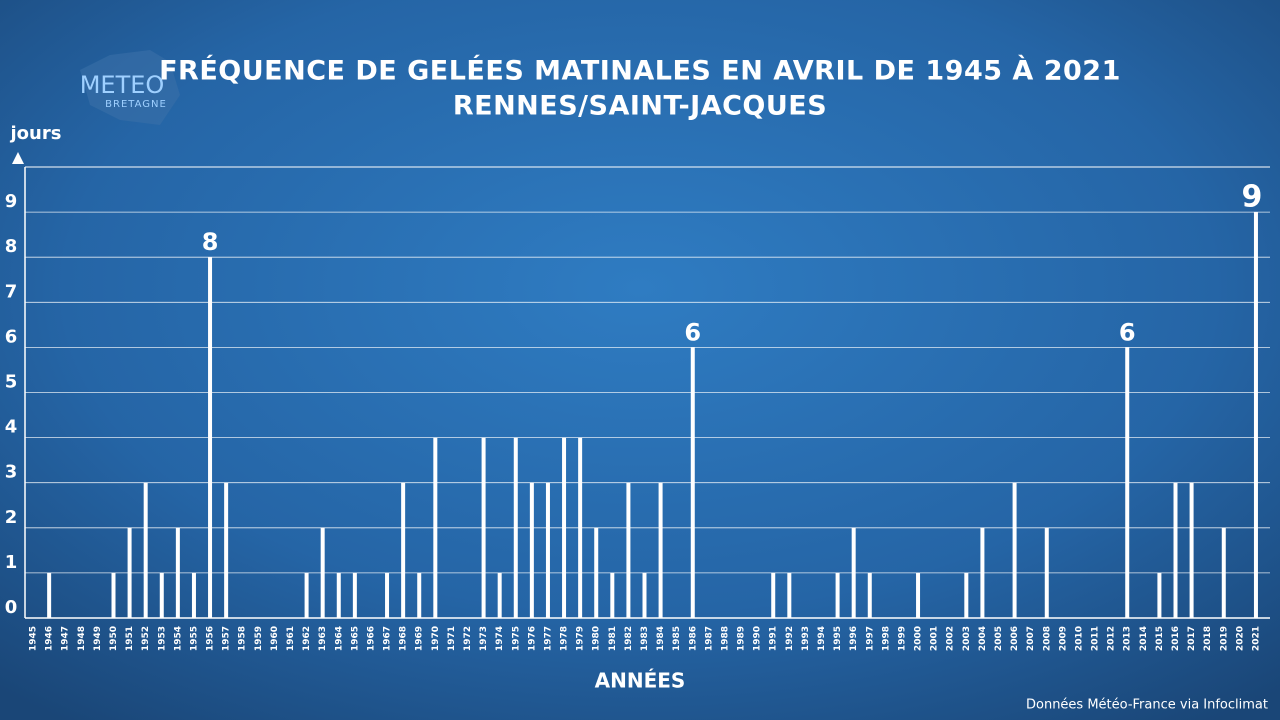 The width and height of the screenshot is (1280, 720). Describe the element at coordinates (854, 638) in the screenshot. I see `x-tick-label: 1996` at that location.